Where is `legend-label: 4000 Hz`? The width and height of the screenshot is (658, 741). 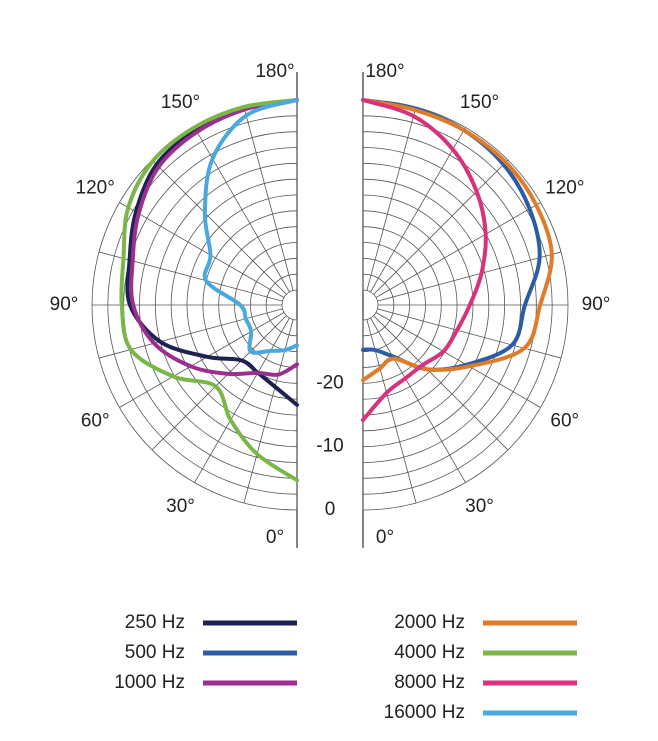
legend-label: 4000 Hz is located at coordinates (429, 652).